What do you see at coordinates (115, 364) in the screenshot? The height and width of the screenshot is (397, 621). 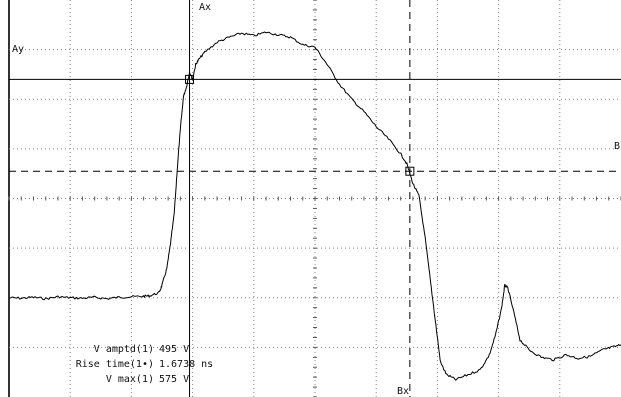 I see `measurement-label-2: Rise time(1•)` at bounding box center [115, 364].